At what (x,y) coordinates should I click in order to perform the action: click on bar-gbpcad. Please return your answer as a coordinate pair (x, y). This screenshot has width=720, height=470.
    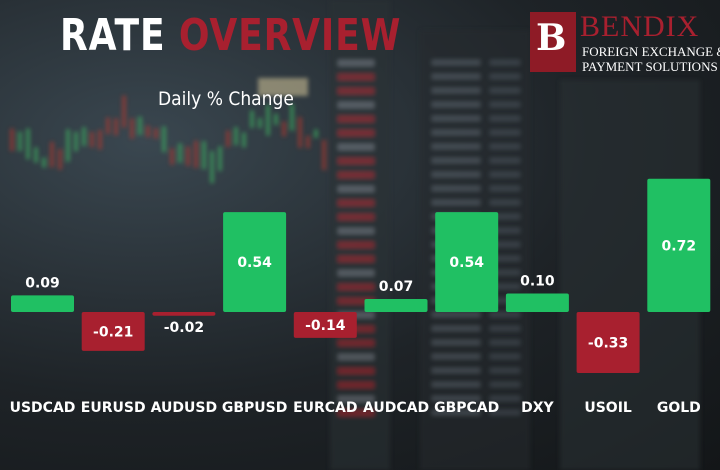
    Looking at the image, I should click on (467, 262).